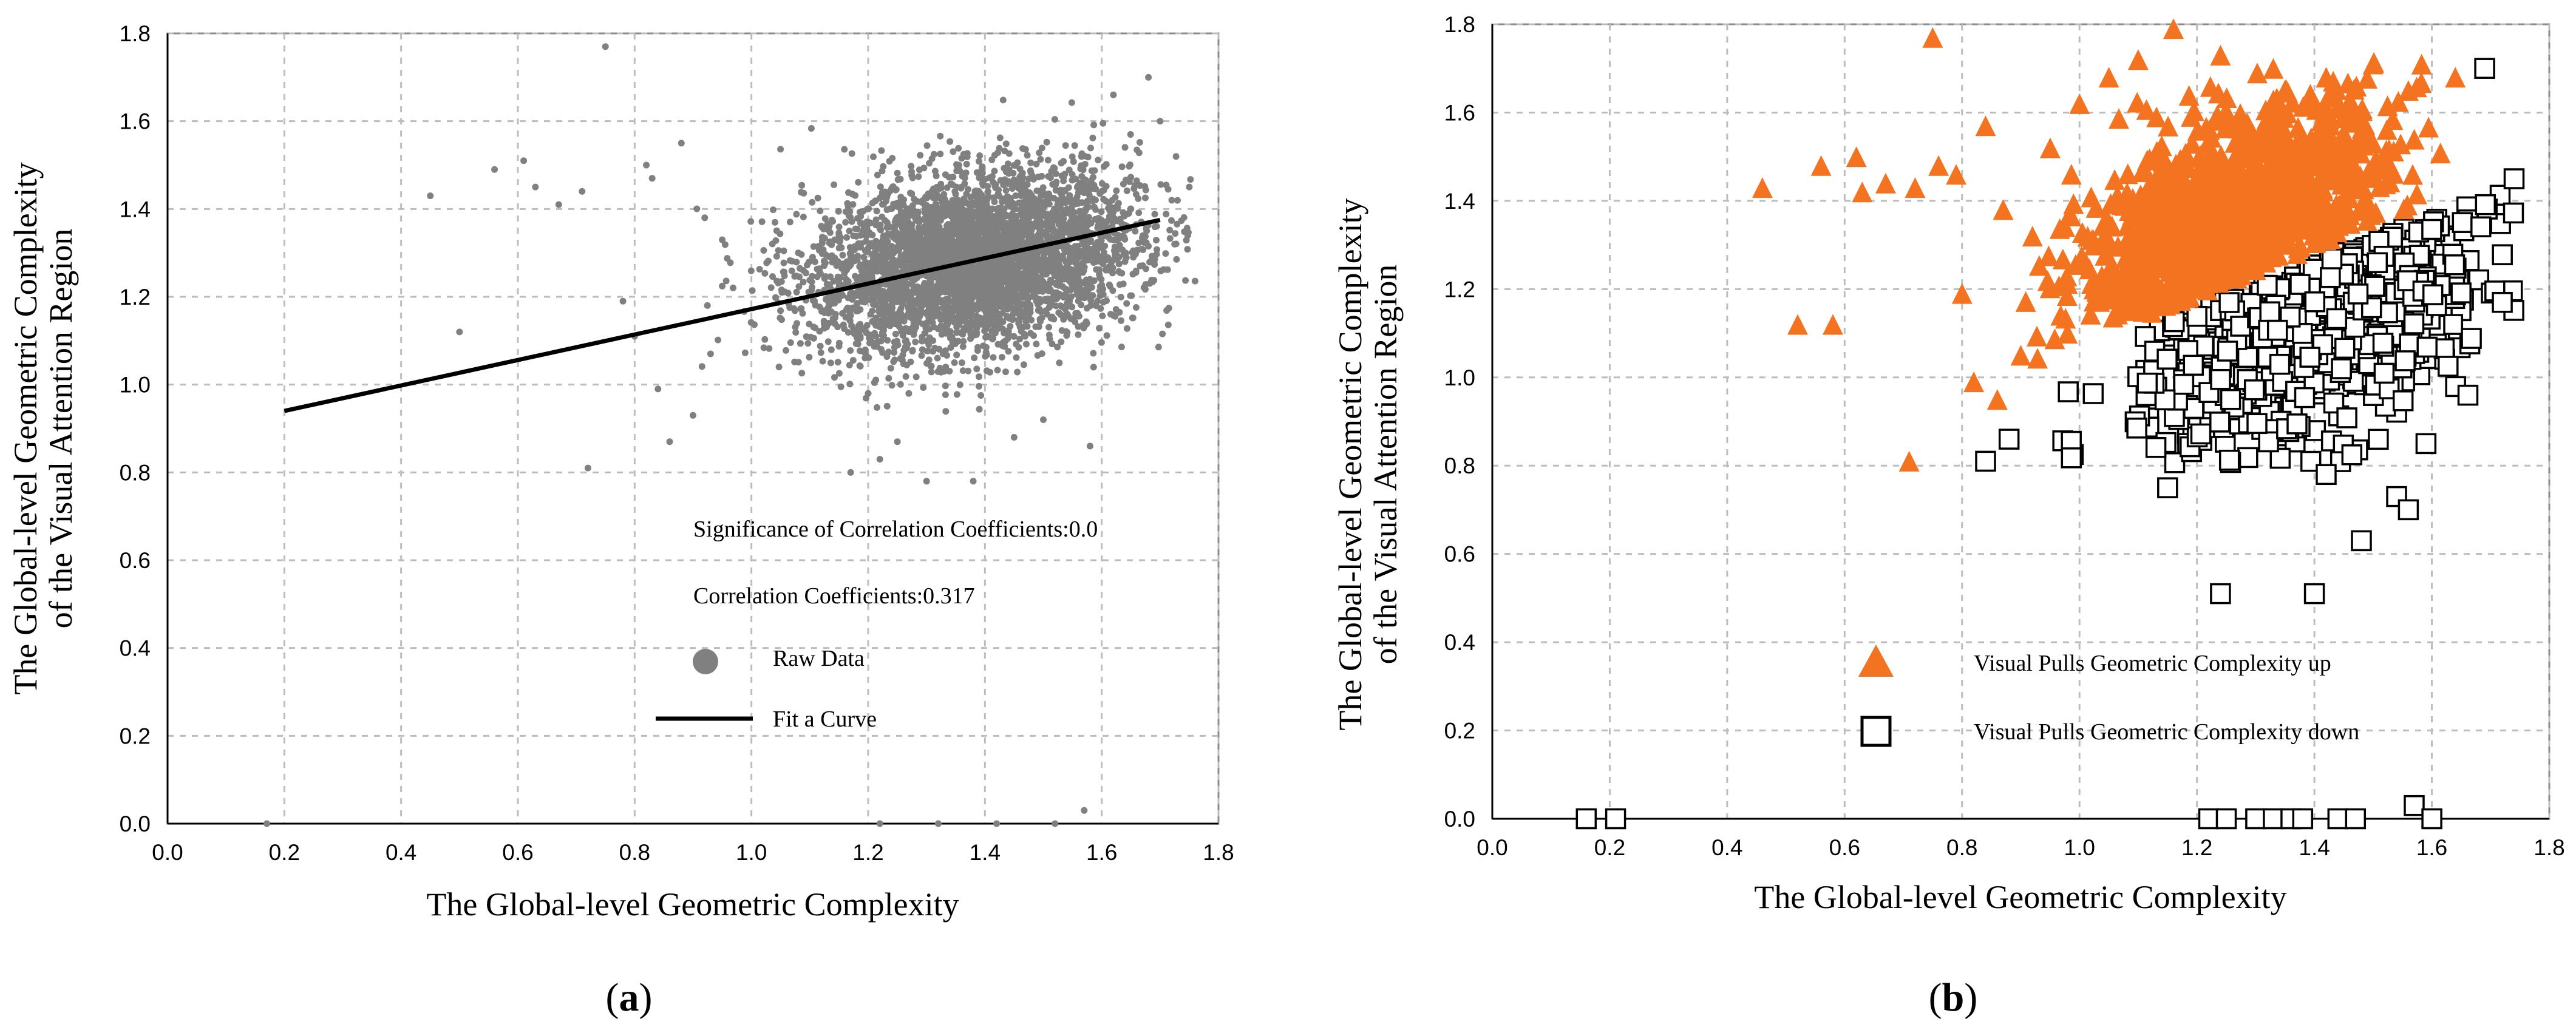 This screenshot has height=1030, width=2576. What do you see at coordinates (722, 315) in the screenshot?
I see `panel-a-fit-line` at bounding box center [722, 315].